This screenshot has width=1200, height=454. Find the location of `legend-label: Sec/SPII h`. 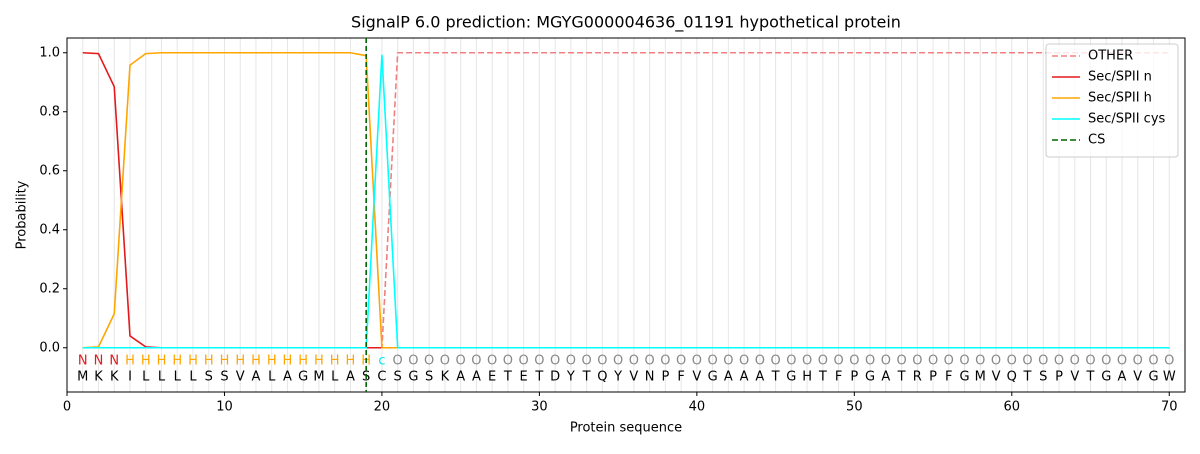

legend-label: Sec/SPII h is located at coordinates (1120, 98).